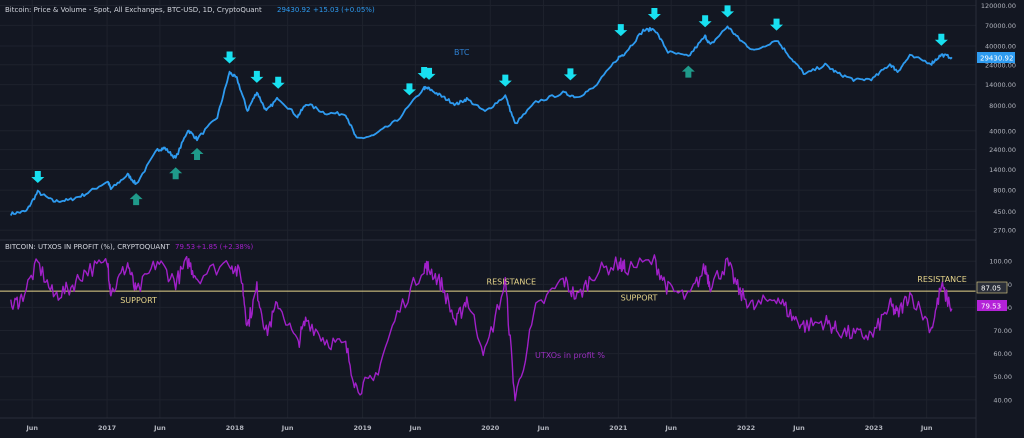 The height and width of the screenshot is (438, 1024). I want to click on price-pane-value: 29430.92, so click(293, 10).